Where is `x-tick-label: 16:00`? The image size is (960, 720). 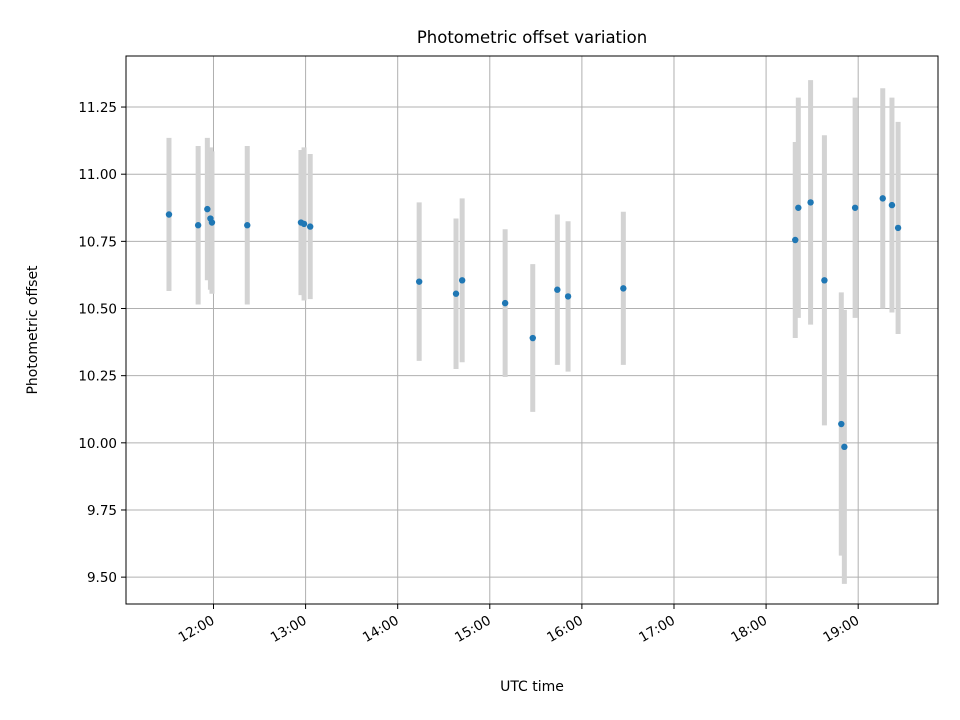
x-tick-label: 16:00 is located at coordinates (565, 629).